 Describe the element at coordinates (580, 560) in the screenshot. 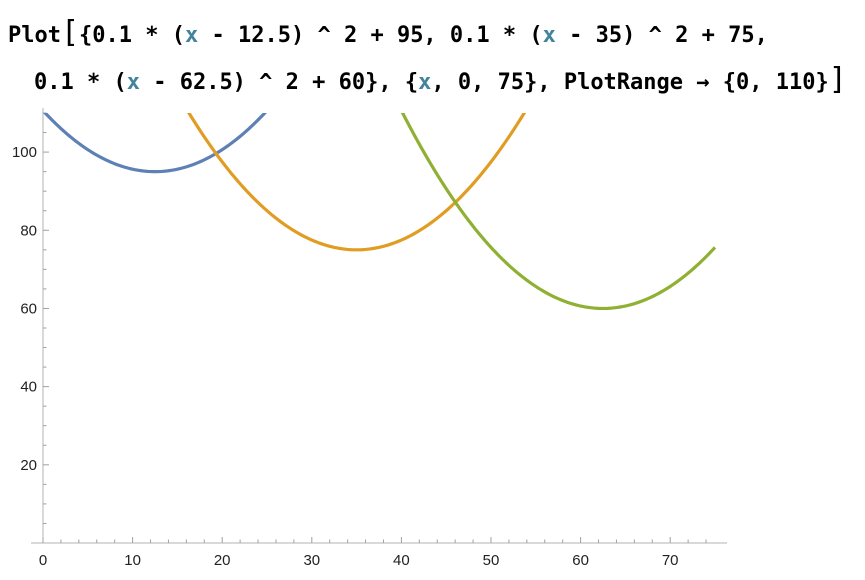

I see `x-tick-label: 60` at that location.